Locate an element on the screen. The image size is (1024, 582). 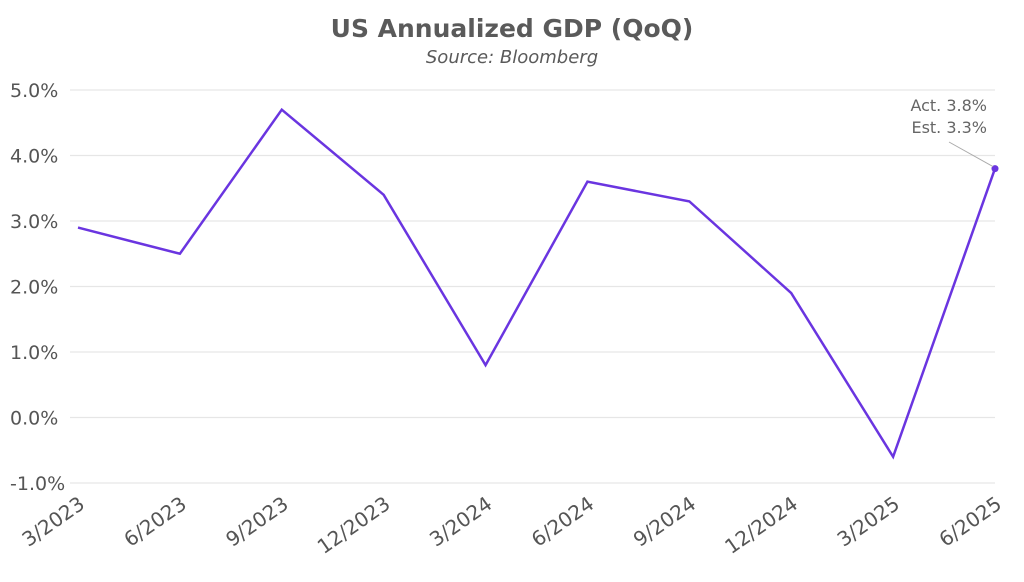
y-tick-label: 4.0% is located at coordinates (34, 157).